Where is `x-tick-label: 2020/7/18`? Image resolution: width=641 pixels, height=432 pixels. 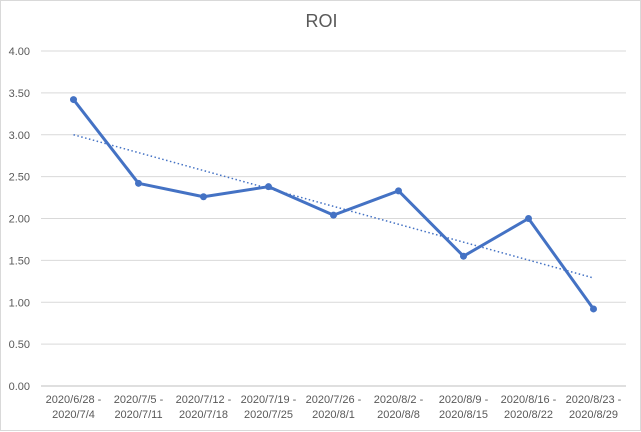 x-tick-label: 2020/7/18 is located at coordinates (203, 415).